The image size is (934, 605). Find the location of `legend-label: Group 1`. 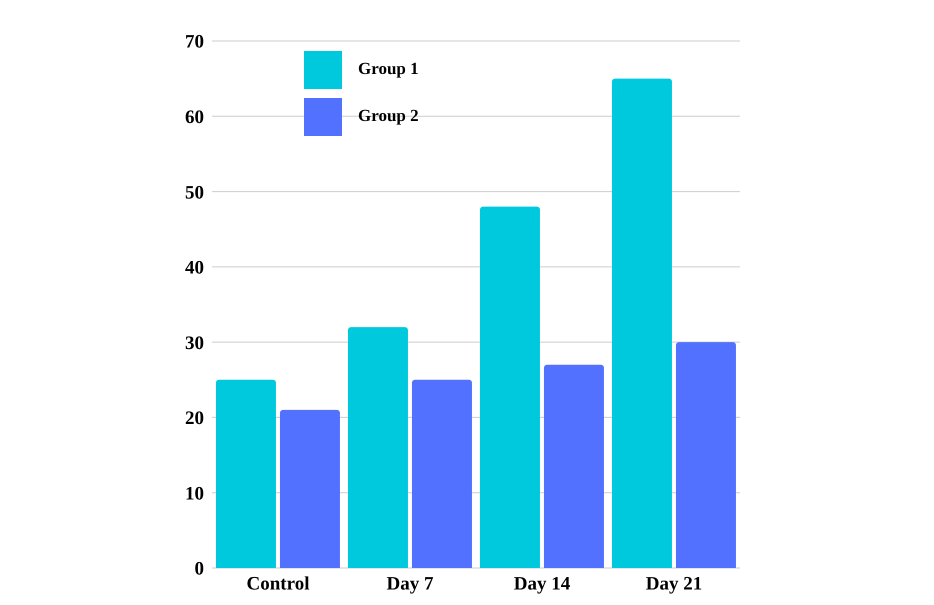

legend-label: Group 1 is located at coordinates (388, 68).